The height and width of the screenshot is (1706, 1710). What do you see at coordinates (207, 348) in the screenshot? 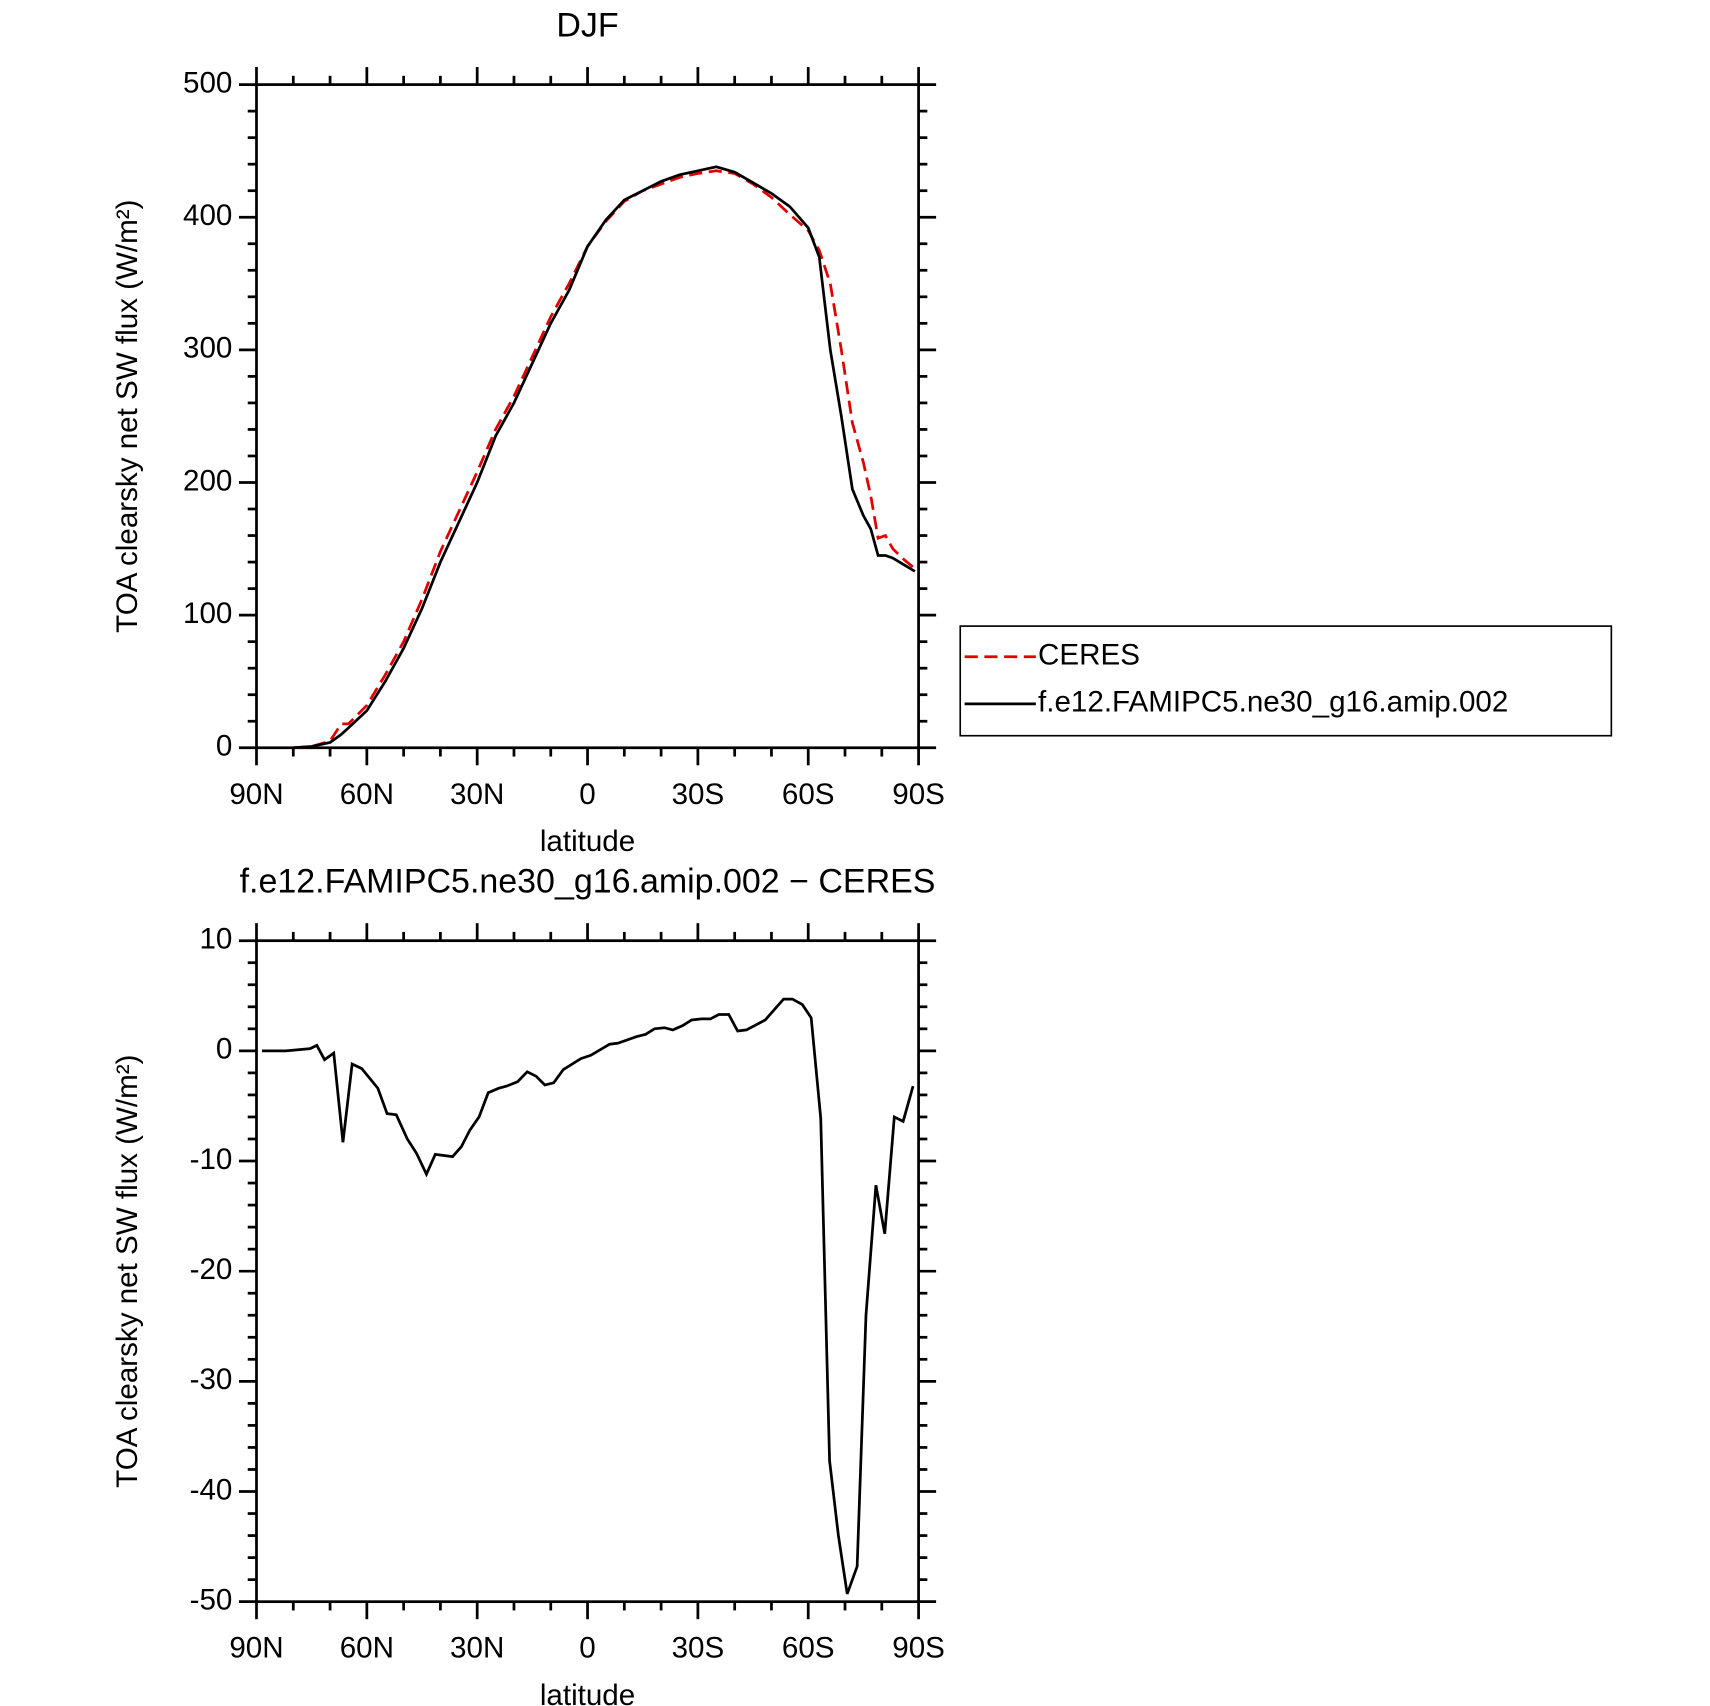
I see `y-tick-label: 300` at bounding box center [207, 348].